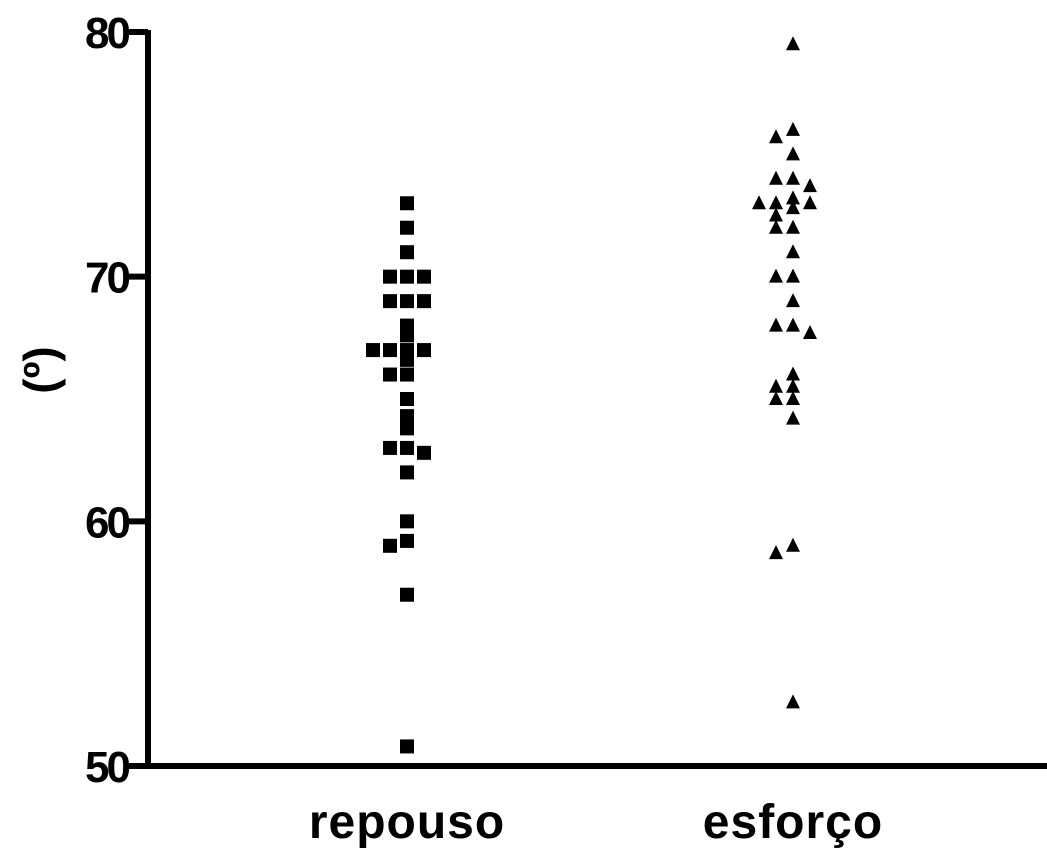 This screenshot has height=852, width=1047. What do you see at coordinates (40, 369) in the screenshot?
I see `y-axis-title: (º)` at bounding box center [40, 369].